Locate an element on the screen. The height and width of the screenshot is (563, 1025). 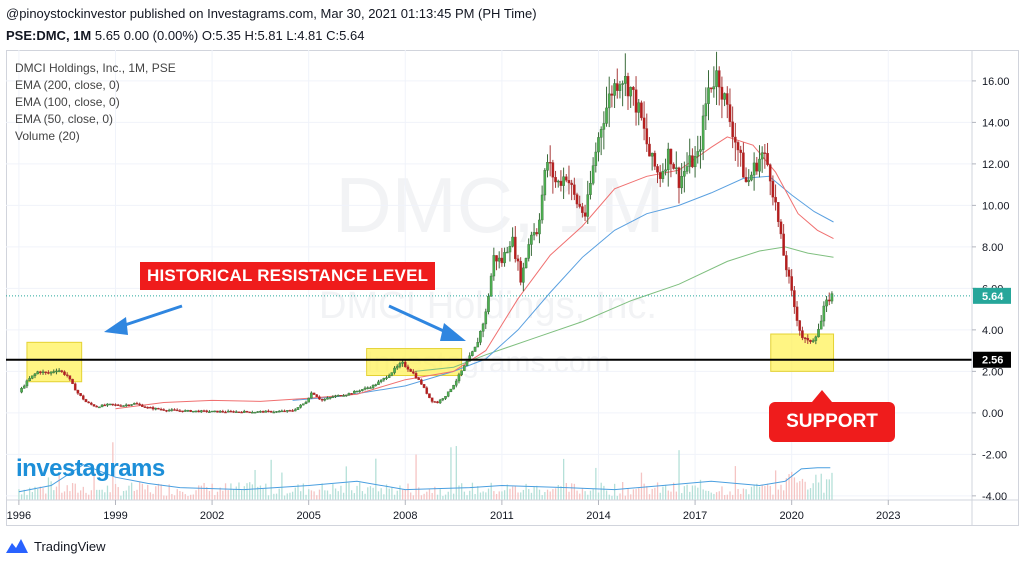
legend-ema50: EMA (50, close, 0) is located at coordinates (64, 119).